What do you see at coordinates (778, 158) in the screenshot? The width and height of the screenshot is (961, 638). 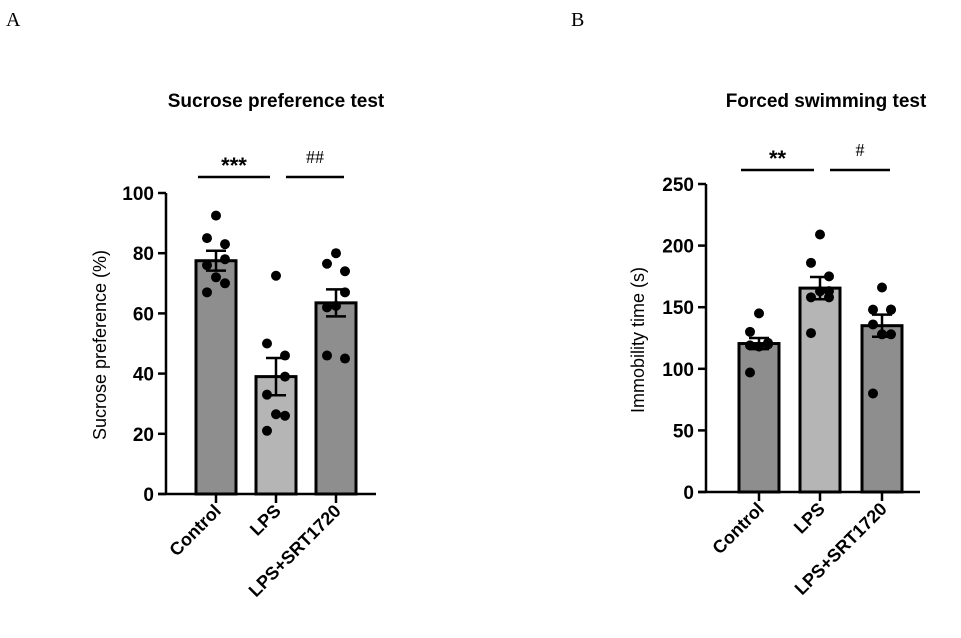 I see `significance-label: **` at bounding box center [778, 158].